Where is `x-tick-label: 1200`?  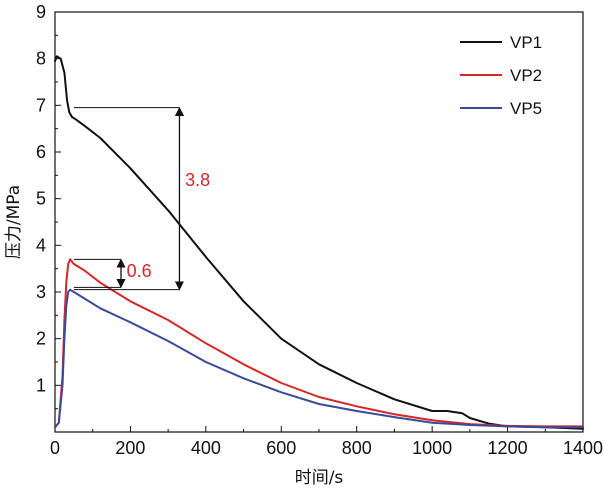
x-tick-label: 1200 is located at coordinates (508, 448).